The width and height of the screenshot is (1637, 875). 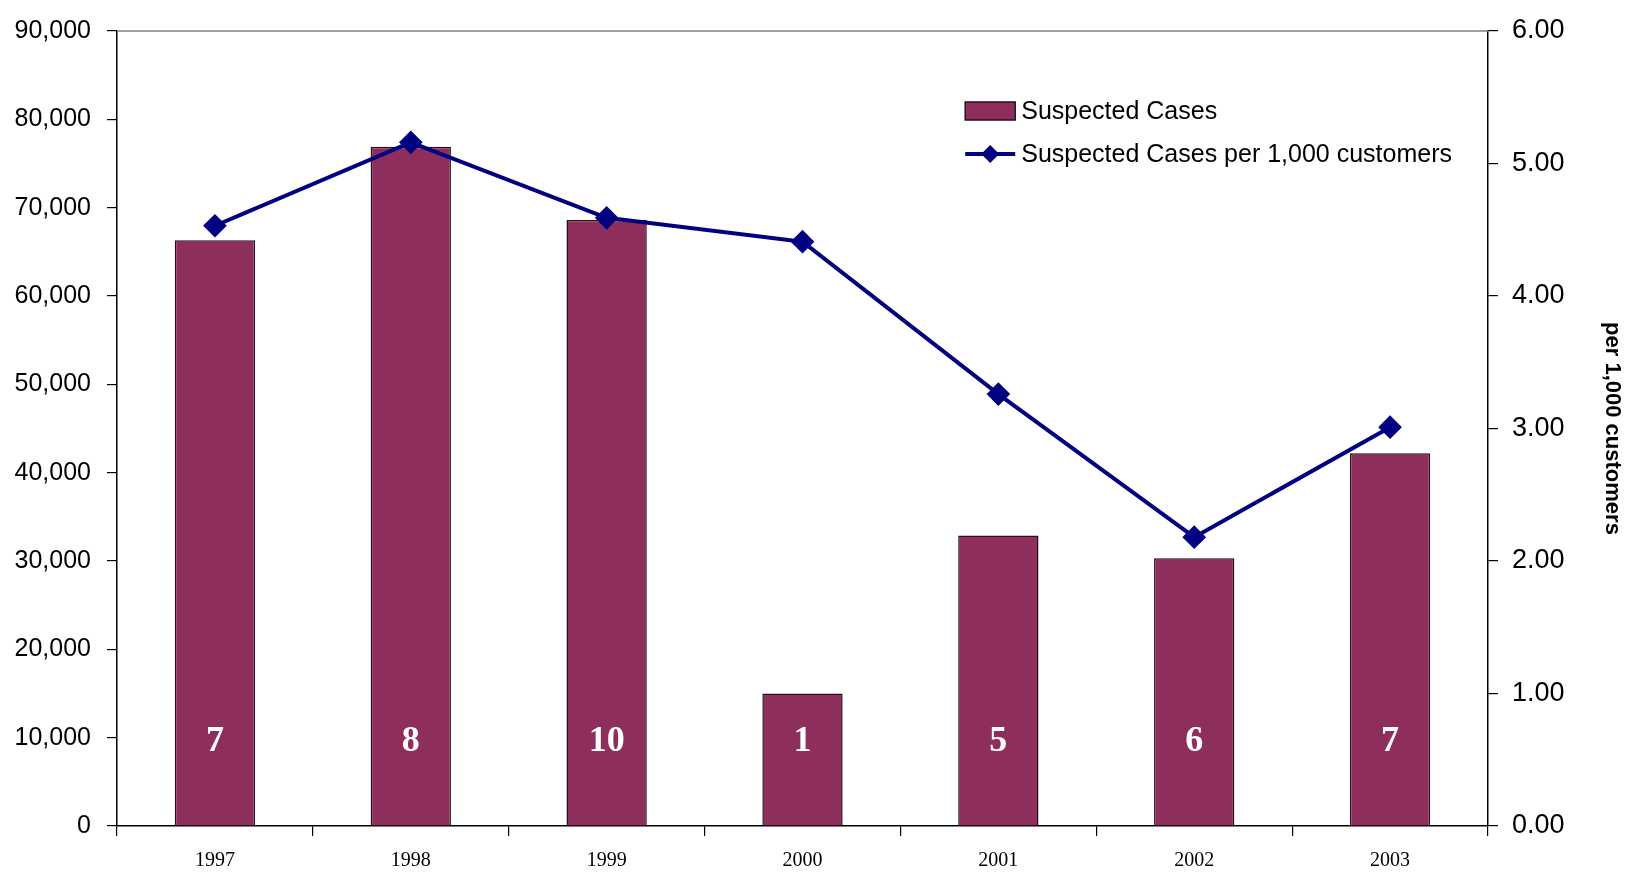 What do you see at coordinates (1119, 109) in the screenshot?
I see `legend-label: Suspected Cases` at bounding box center [1119, 109].